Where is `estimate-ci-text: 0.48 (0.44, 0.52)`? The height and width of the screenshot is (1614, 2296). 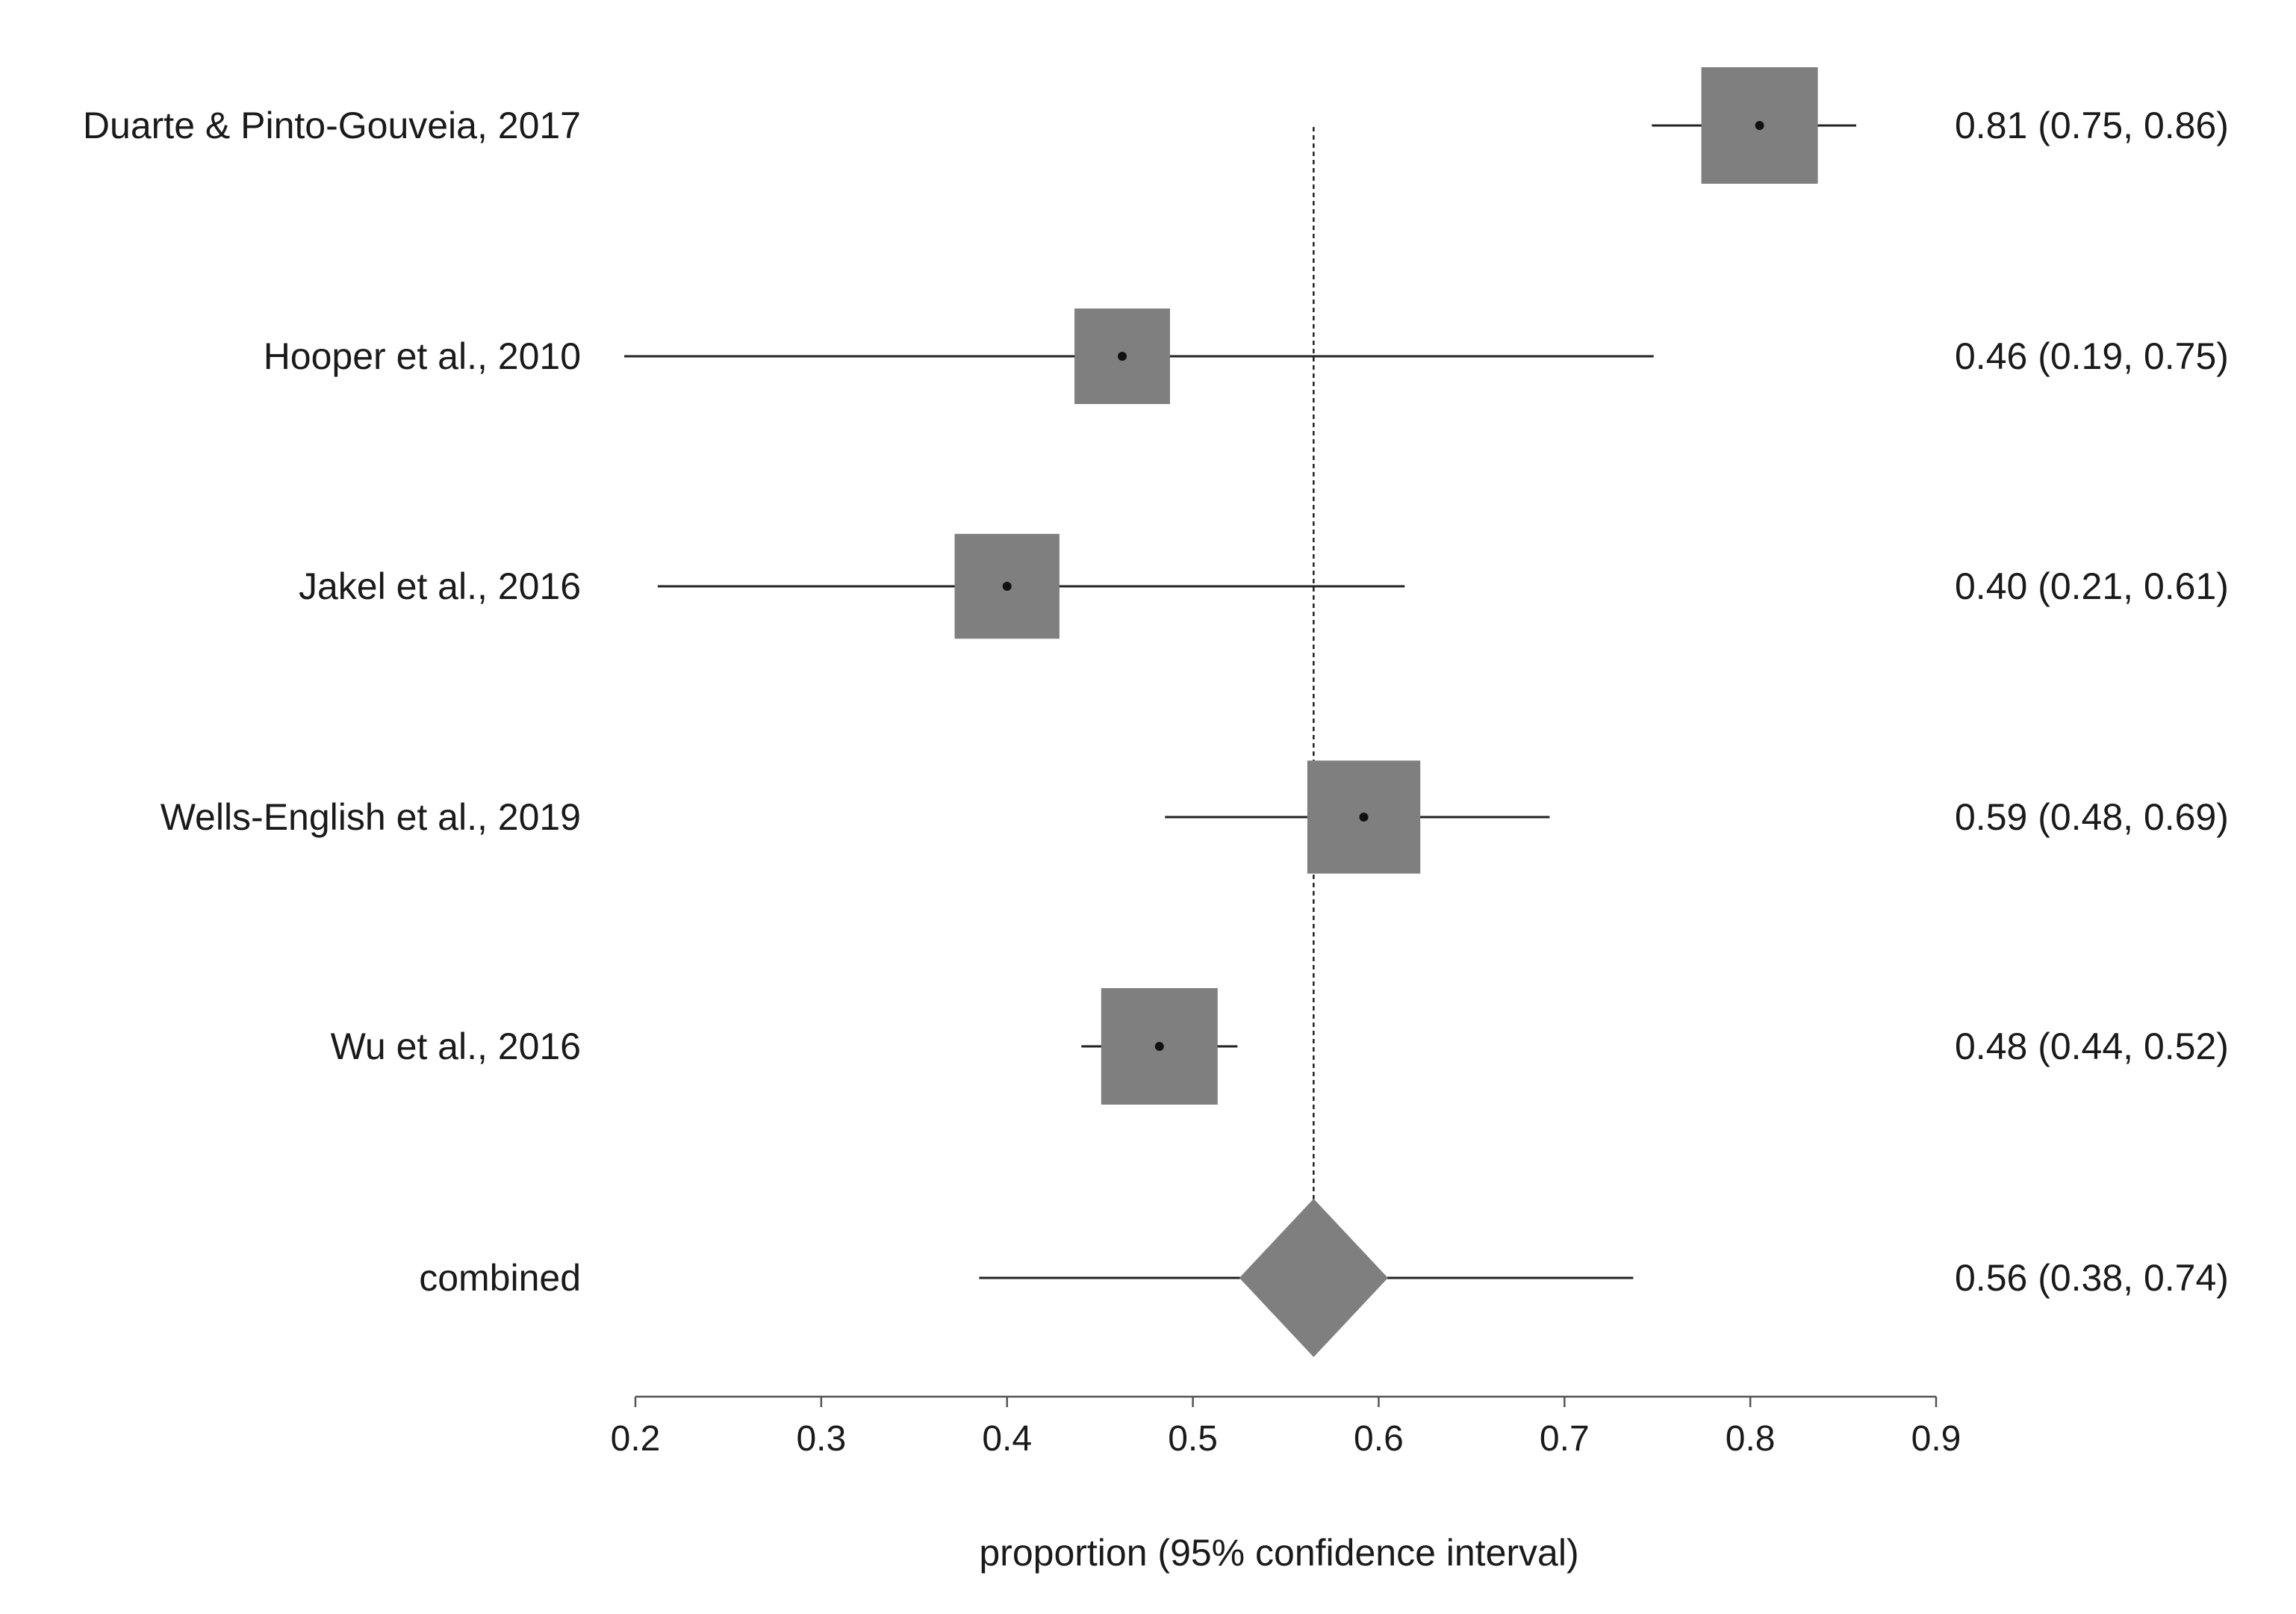
estimate-ci-text: 0.48 (0.44, 0.52) is located at coordinates (2092, 1046).